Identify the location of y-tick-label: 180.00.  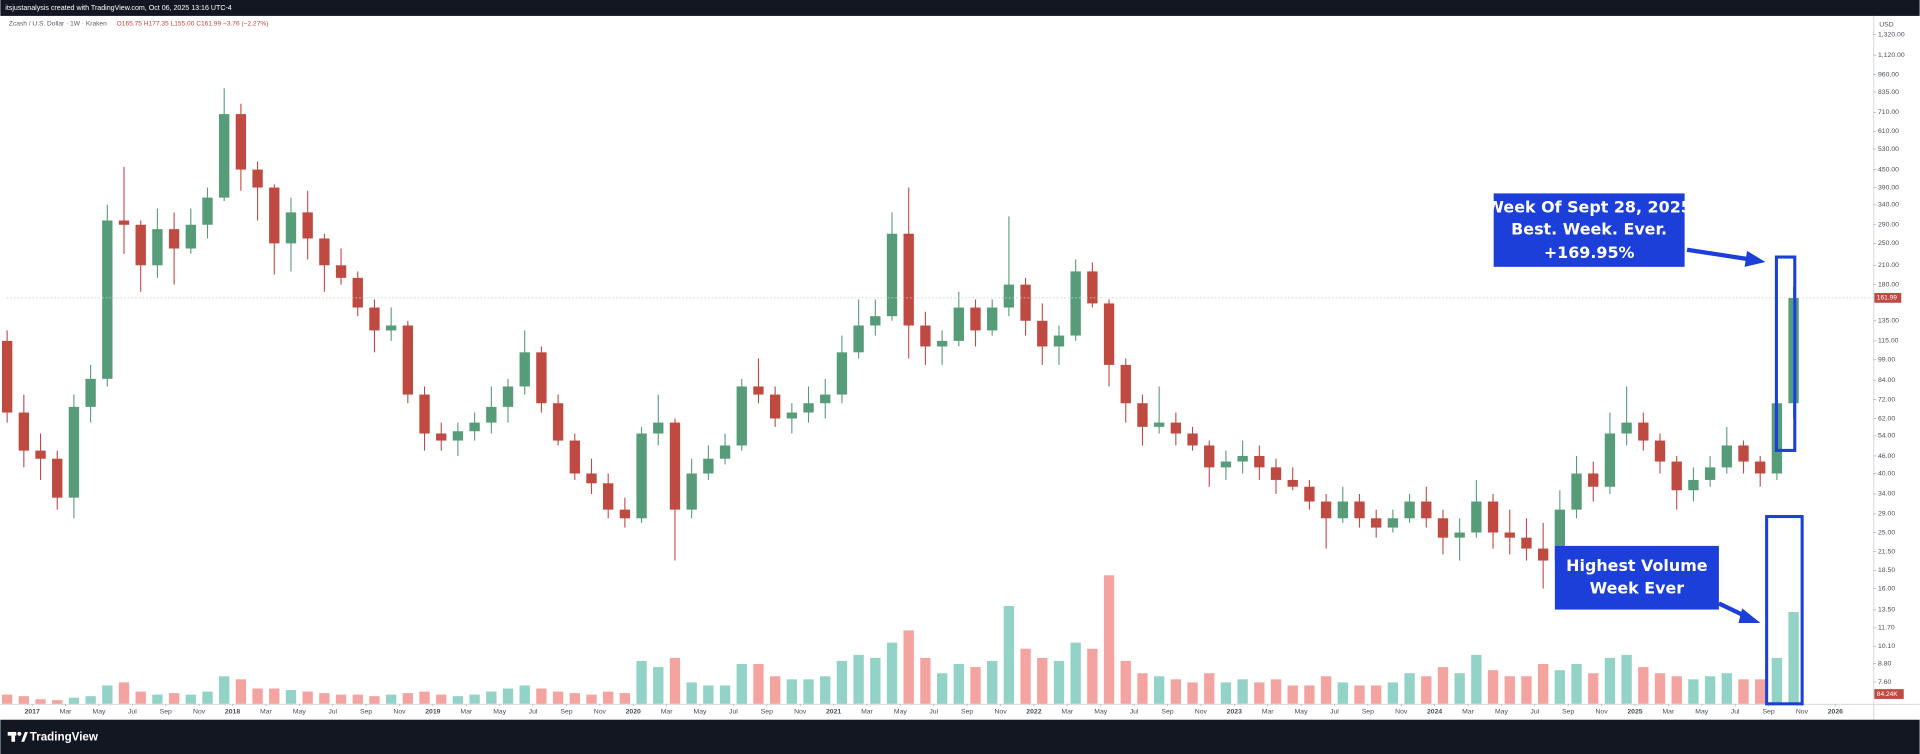
(1888, 284).